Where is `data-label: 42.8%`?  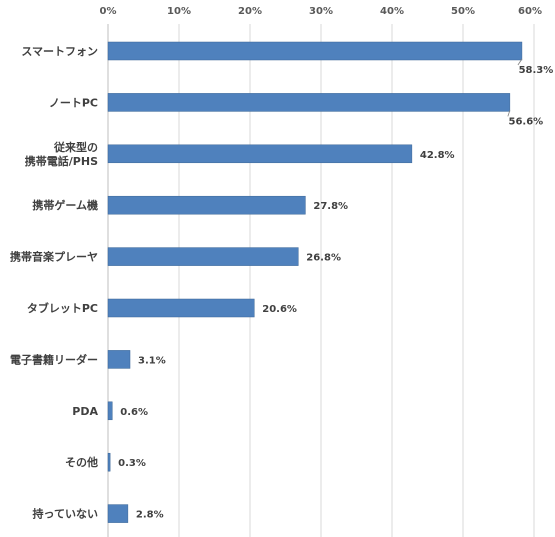 data-label: 42.8% is located at coordinates (437, 155).